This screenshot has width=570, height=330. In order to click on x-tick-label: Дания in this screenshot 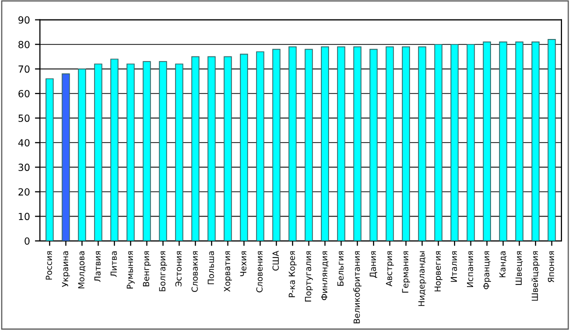, I will do `click(374, 264)`.